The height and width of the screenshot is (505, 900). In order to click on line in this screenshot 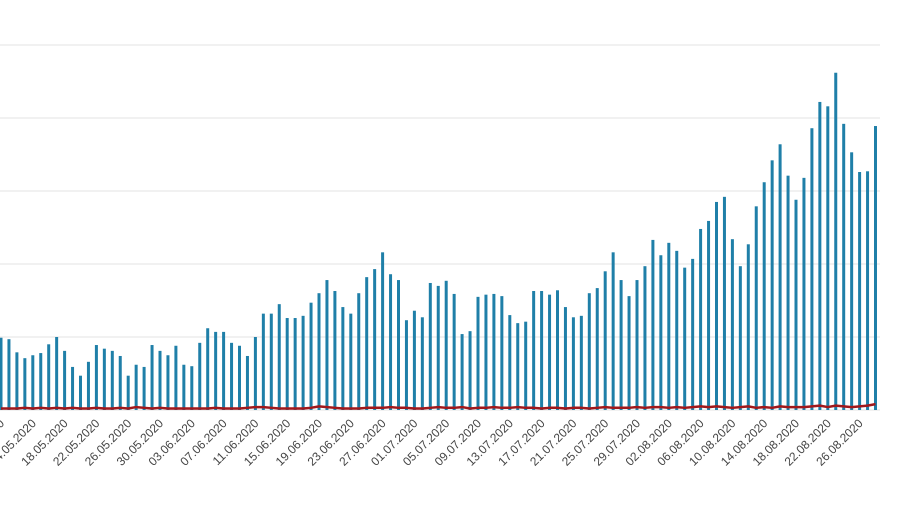, I will do `click(438, 406)`.